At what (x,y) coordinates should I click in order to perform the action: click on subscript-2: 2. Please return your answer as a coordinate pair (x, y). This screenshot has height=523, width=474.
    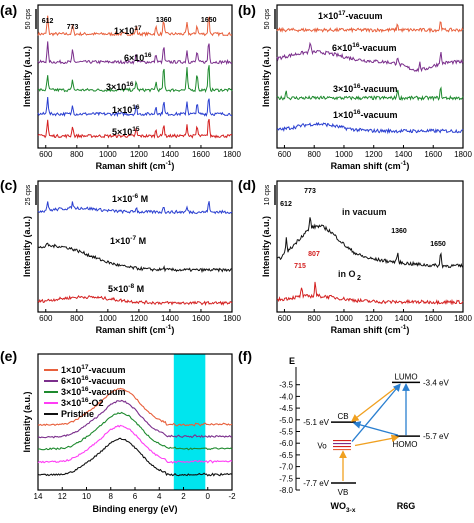
    Looking at the image, I should click on (359, 278).